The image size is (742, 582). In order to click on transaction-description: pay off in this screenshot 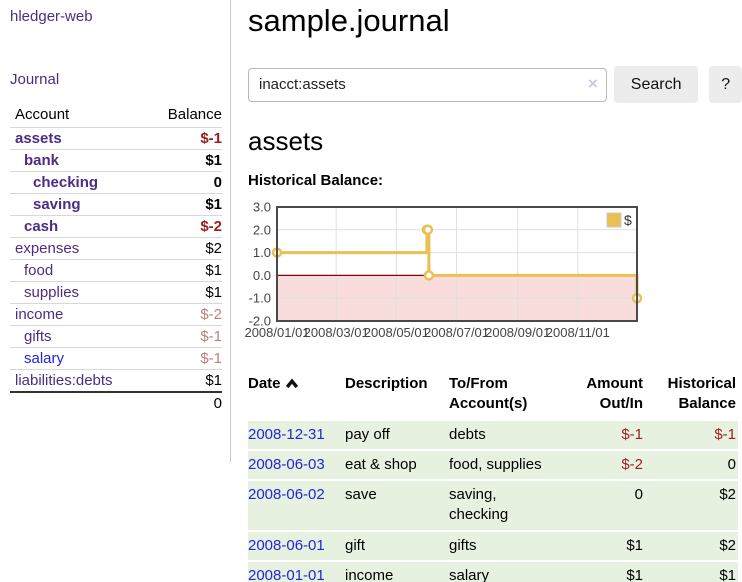, I will do `click(397, 434)`.